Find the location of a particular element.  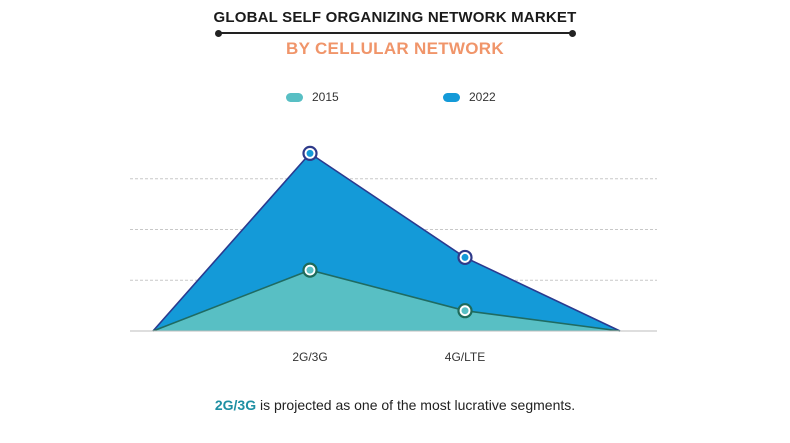

title-divider is located at coordinates (395, 33).